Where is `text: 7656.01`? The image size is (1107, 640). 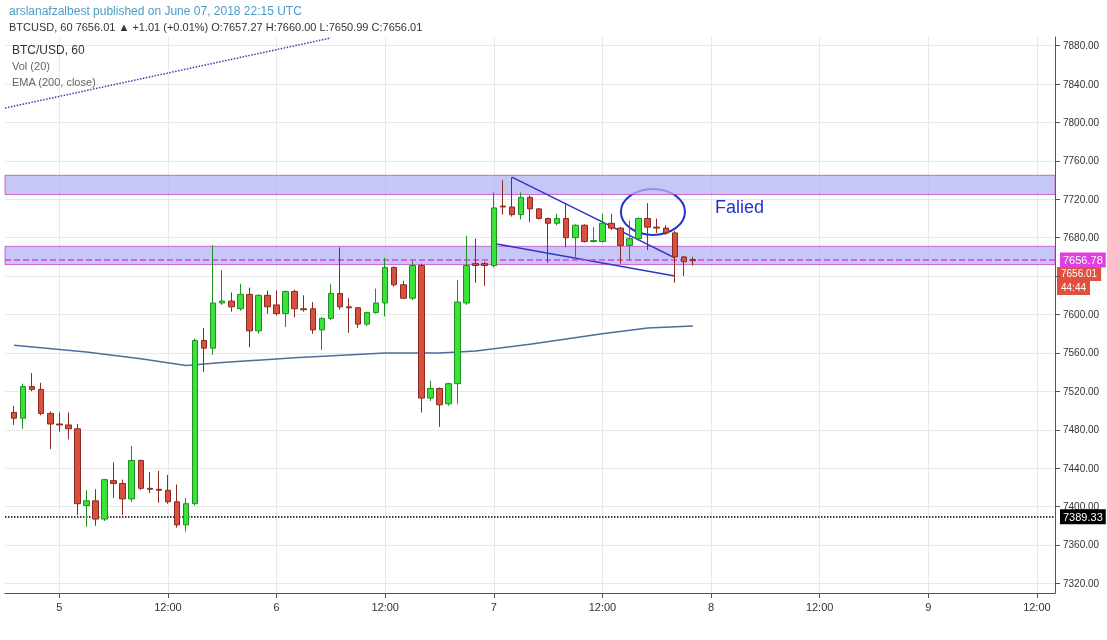
text: 7656.01 is located at coordinates (1079, 274).